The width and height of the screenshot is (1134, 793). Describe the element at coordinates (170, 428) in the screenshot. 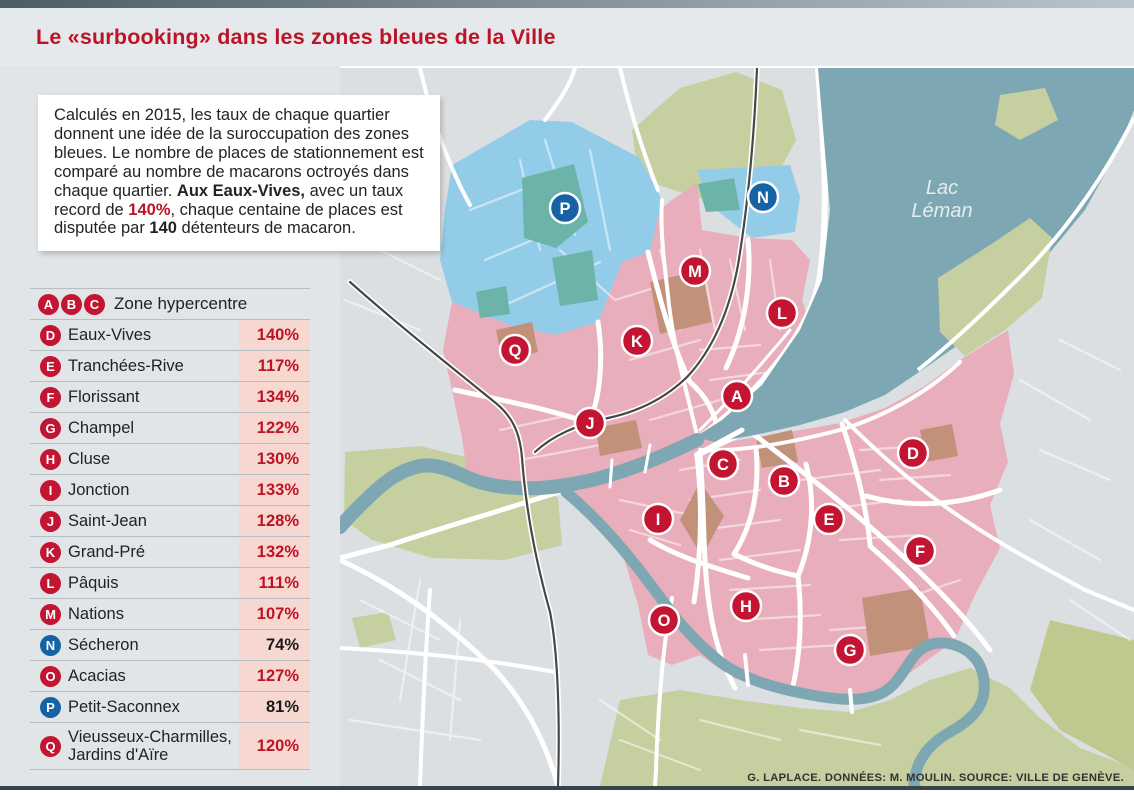

I see `legend-row-G: G Champel 122%` at that location.